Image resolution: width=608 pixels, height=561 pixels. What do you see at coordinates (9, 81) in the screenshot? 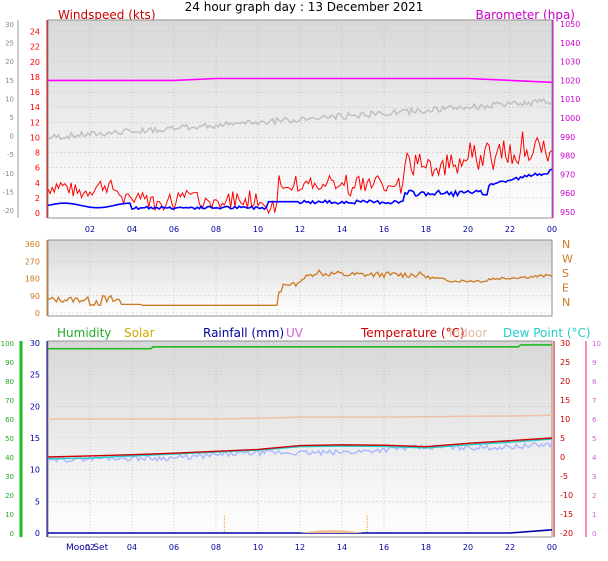
I see `outer-axis-tick: 15` at bounding box center [9, 81].